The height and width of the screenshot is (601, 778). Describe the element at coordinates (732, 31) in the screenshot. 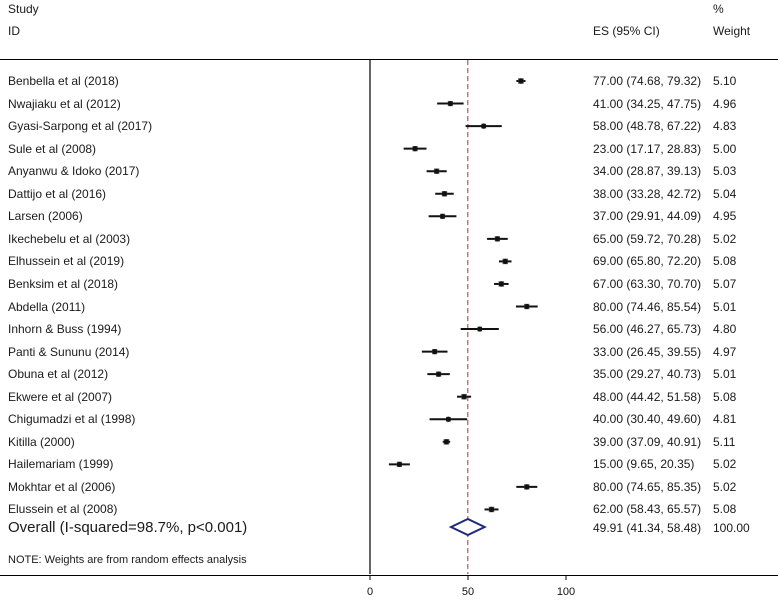

I see `header-weight-label: Weight` at that location.